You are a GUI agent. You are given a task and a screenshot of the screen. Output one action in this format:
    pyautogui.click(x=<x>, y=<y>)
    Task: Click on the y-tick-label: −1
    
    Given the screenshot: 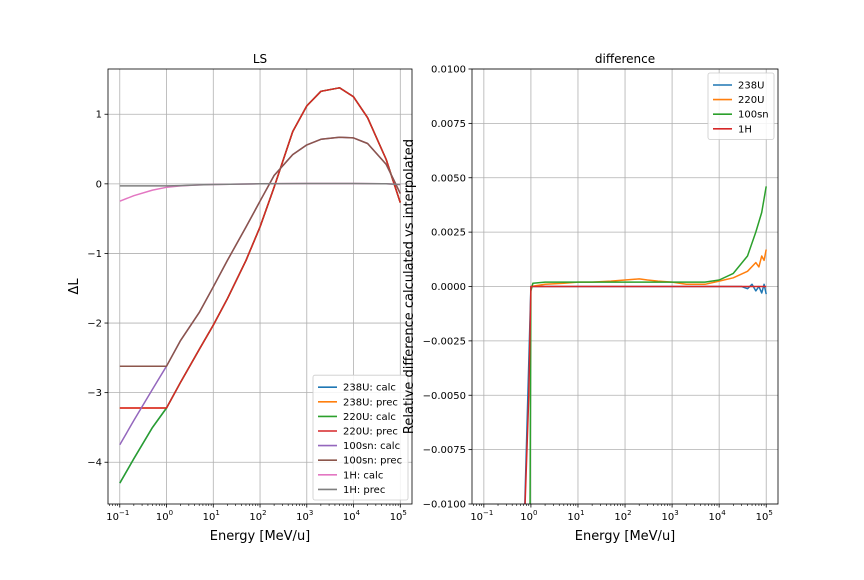 What is the action you would take?
    pyautogui.click(x=94, y=254)
    